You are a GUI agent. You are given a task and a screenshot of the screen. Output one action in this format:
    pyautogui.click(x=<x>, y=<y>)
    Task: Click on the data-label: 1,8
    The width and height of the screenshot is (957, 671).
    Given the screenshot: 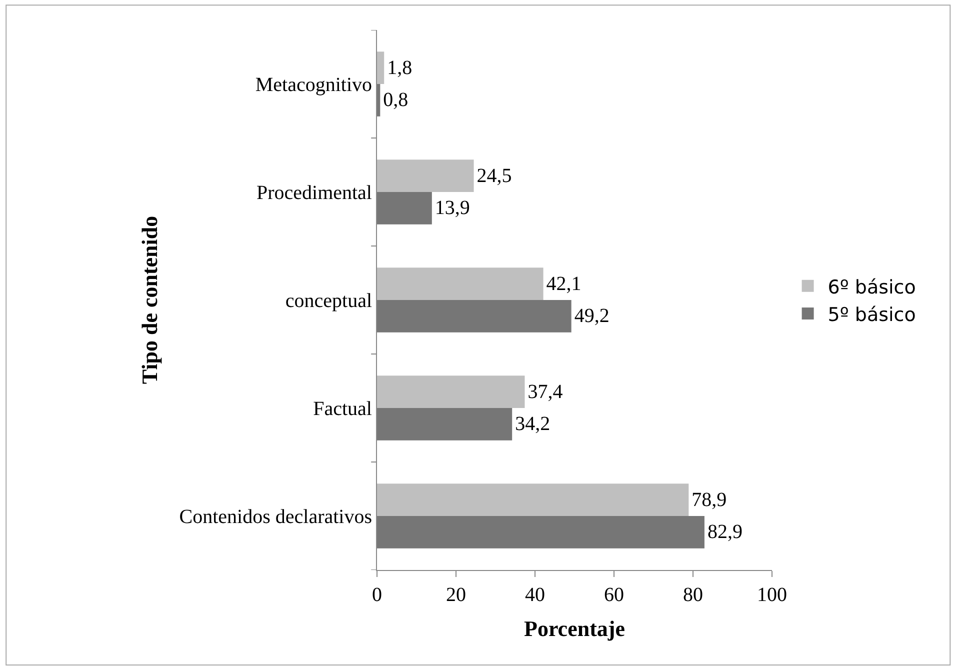 What is the action you would take?
    pyautogui.click(x=399, y=67)
    